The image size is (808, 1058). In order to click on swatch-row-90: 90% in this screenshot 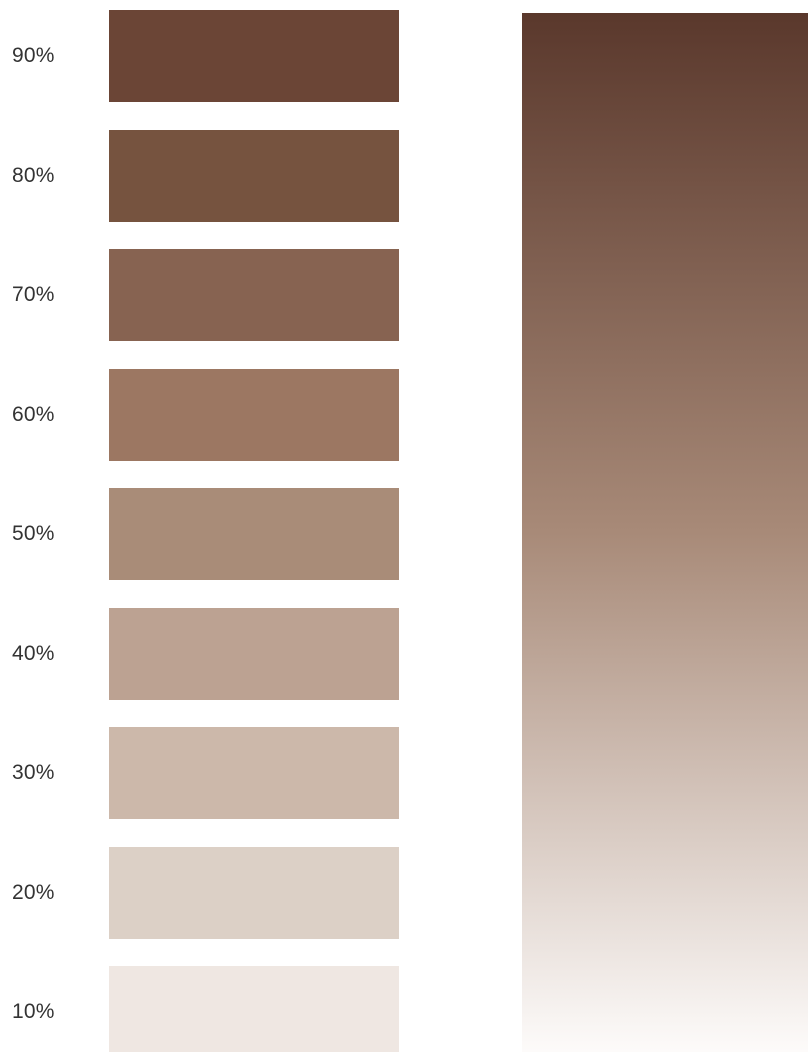, I will do `click(210, 56)`.